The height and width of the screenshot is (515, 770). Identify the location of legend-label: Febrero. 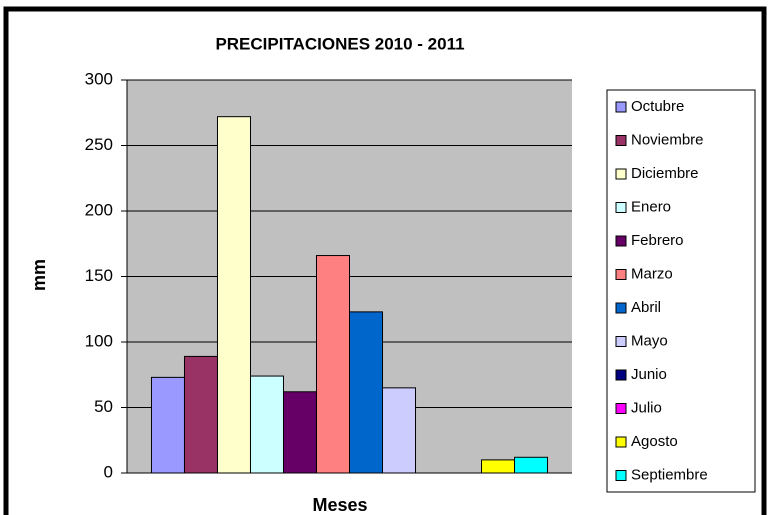
(657, 240).